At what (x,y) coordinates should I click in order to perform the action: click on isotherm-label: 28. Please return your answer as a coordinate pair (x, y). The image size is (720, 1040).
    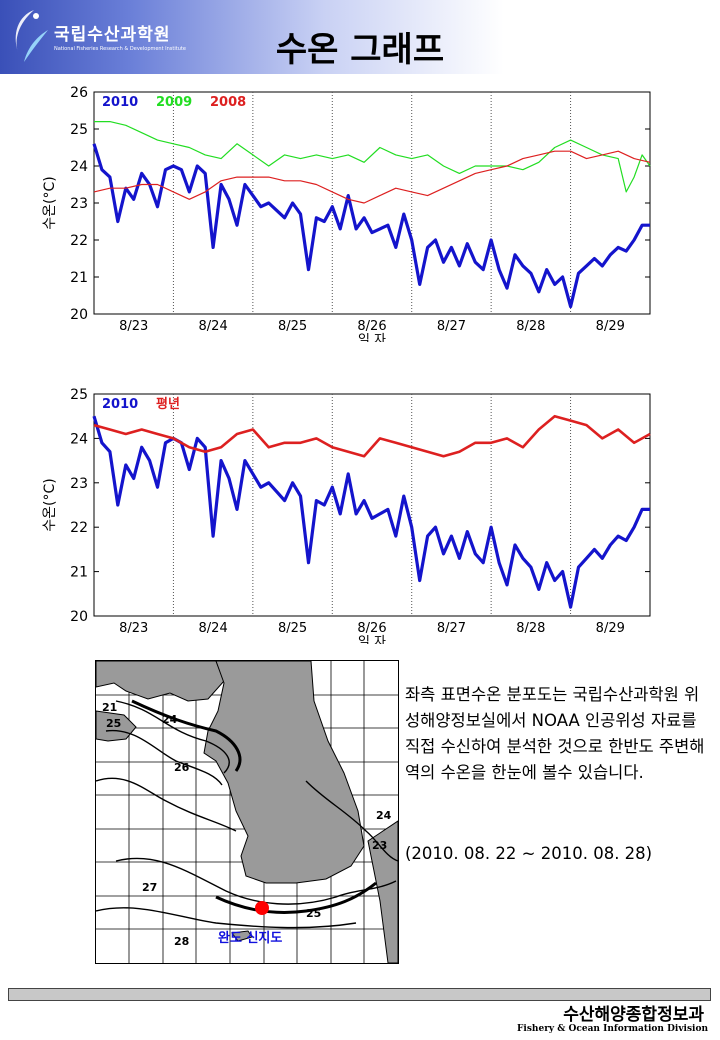
    Looking at the image, I should click on (182, 941).